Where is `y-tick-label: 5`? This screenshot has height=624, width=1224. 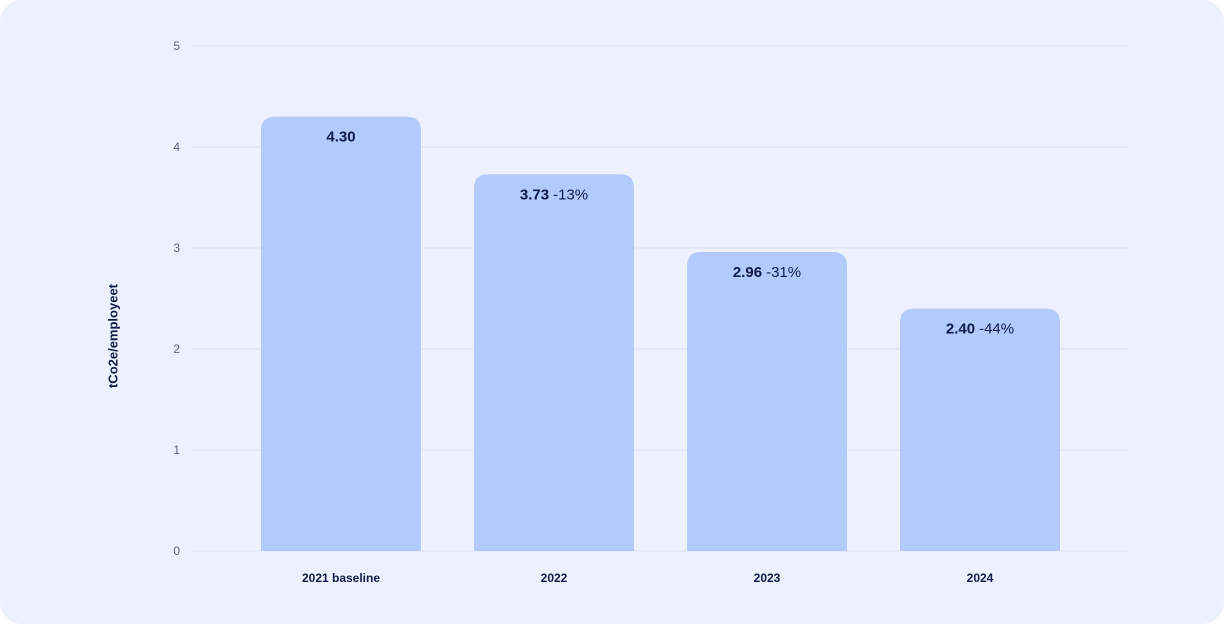 y-tick-label: 5 is located at coordinates (176, 46).